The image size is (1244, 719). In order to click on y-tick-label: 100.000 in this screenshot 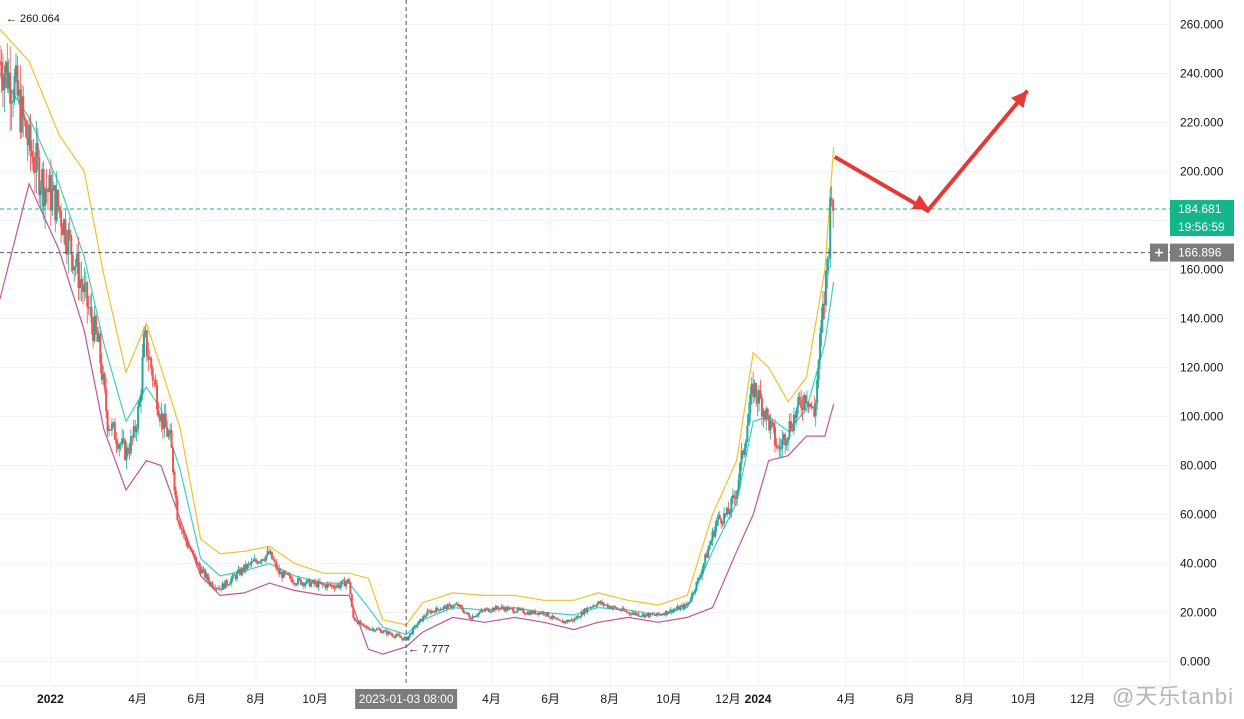, I will do `click(1202, 417)`.